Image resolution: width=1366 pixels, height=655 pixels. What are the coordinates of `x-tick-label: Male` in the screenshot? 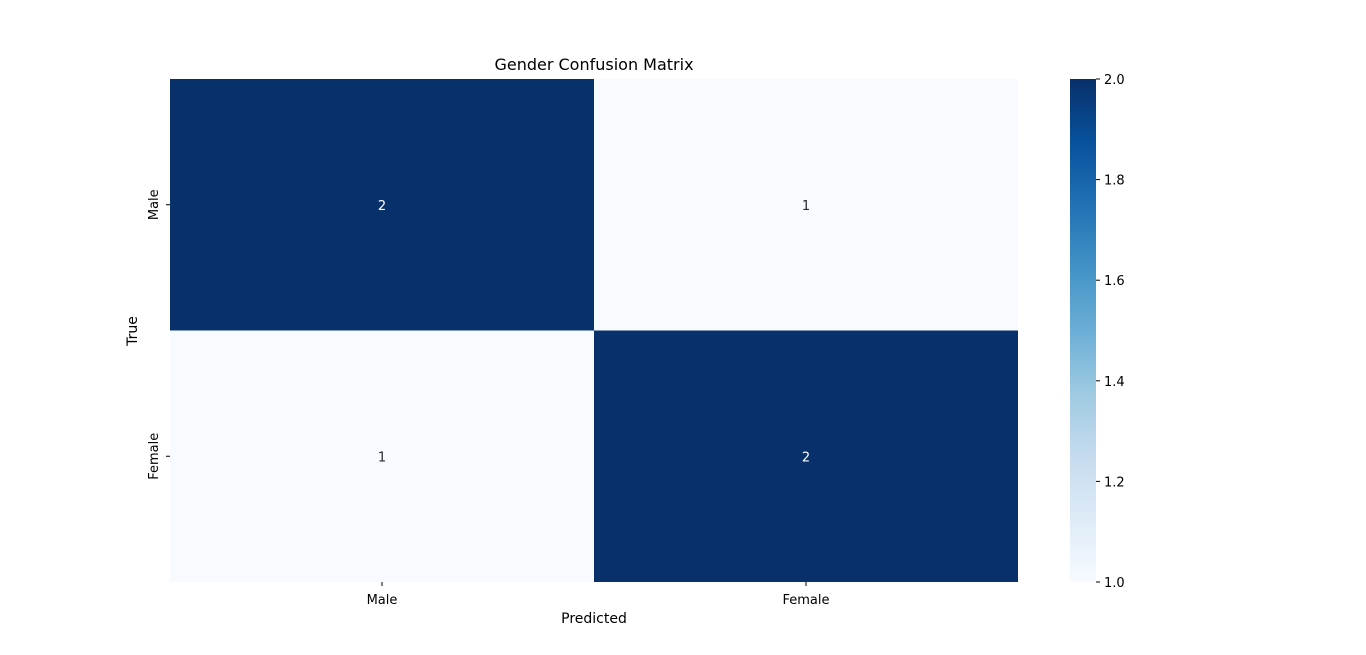 It's located at (382, 600).